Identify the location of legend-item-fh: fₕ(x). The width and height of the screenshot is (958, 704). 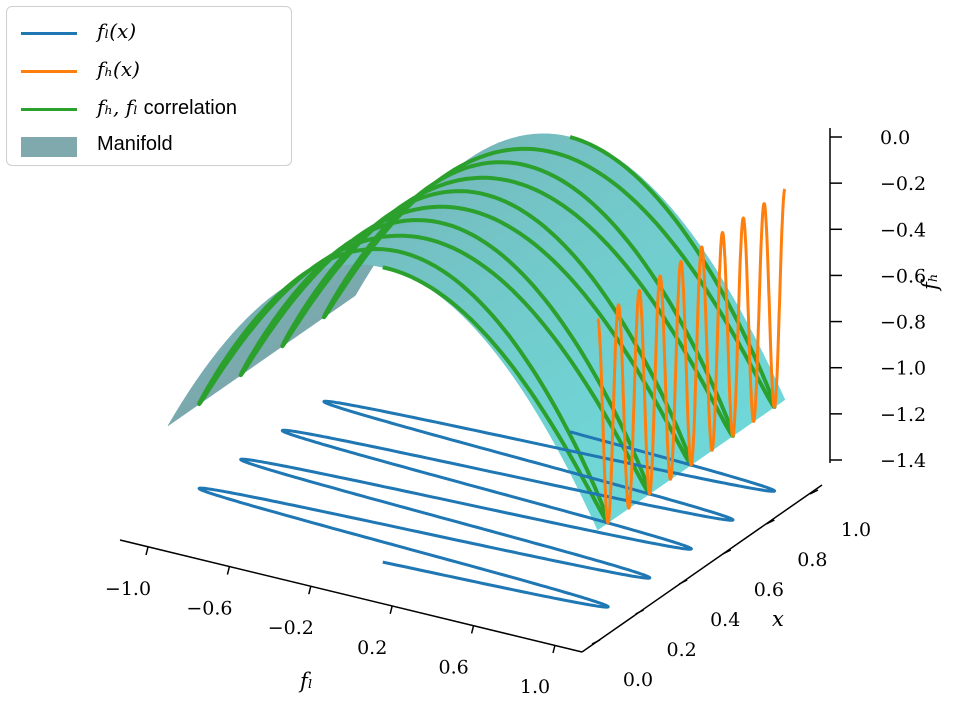
(149, 71).